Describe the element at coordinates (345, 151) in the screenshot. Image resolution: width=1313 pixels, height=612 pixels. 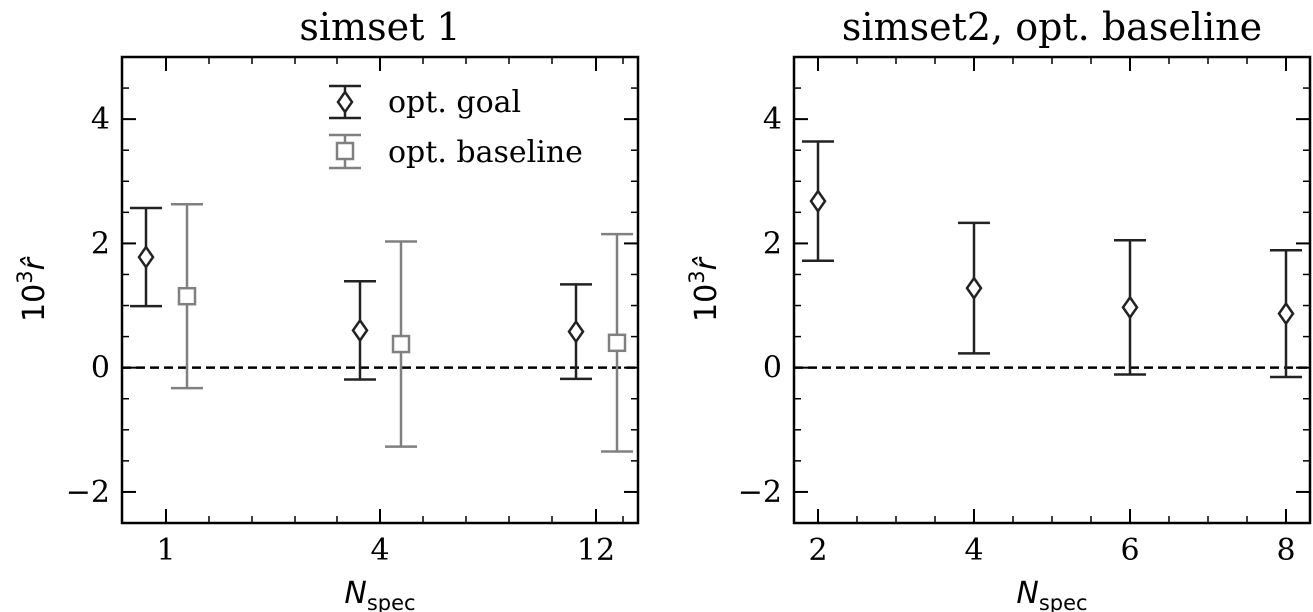
I see `legend-square-marker` at that location.